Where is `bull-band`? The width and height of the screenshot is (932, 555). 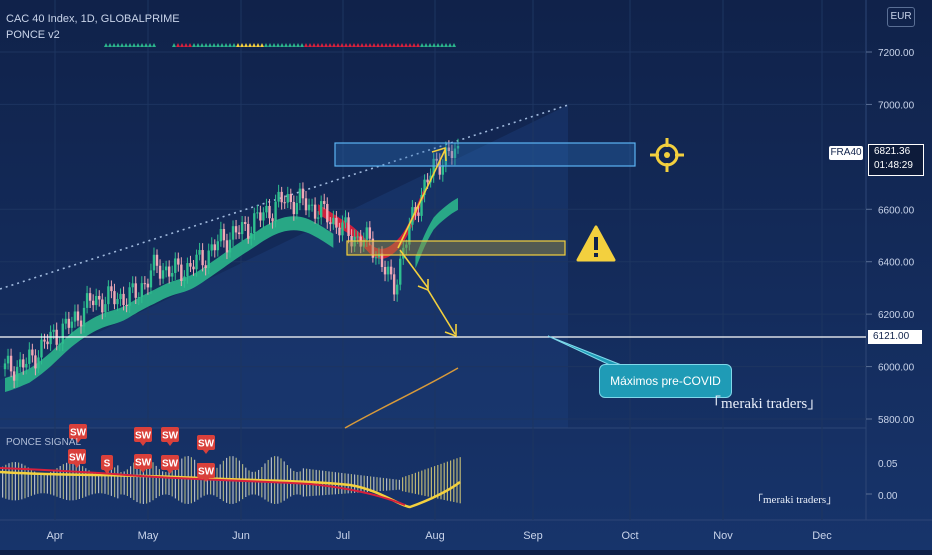
bull-band is located at coordinates (169, 304).